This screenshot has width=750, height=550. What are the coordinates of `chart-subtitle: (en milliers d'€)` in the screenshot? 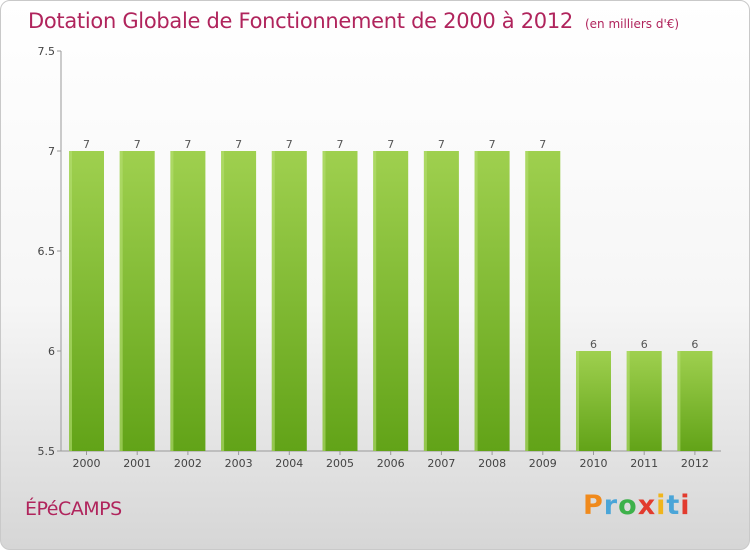 It's located at (632, 24).